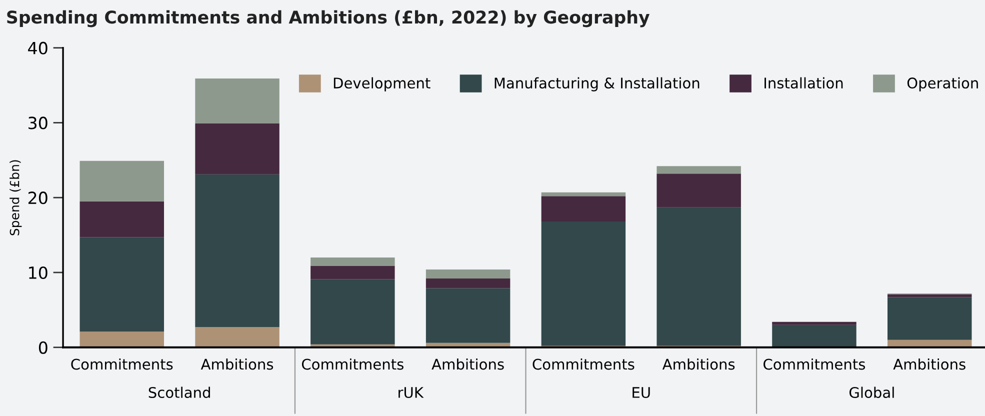 The height and width of the screenshot is (416, 985). What do you see at coordinates (411, 392) in the screenshot?
I see `text: rUK` at bounding box center [411, 392].